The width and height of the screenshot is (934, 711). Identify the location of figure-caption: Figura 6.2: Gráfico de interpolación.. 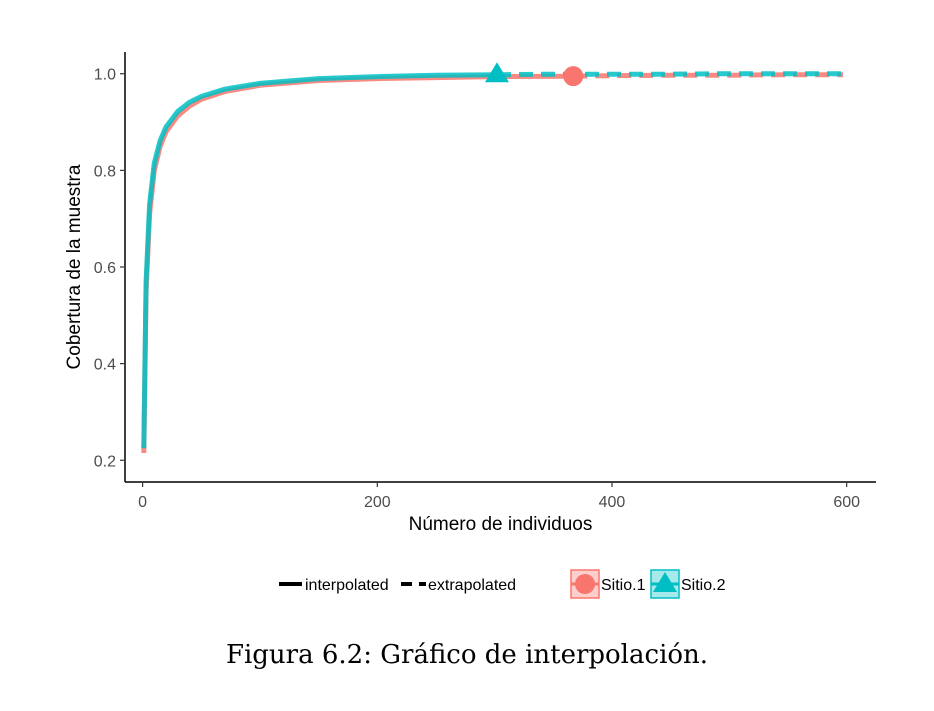
(467, 655).